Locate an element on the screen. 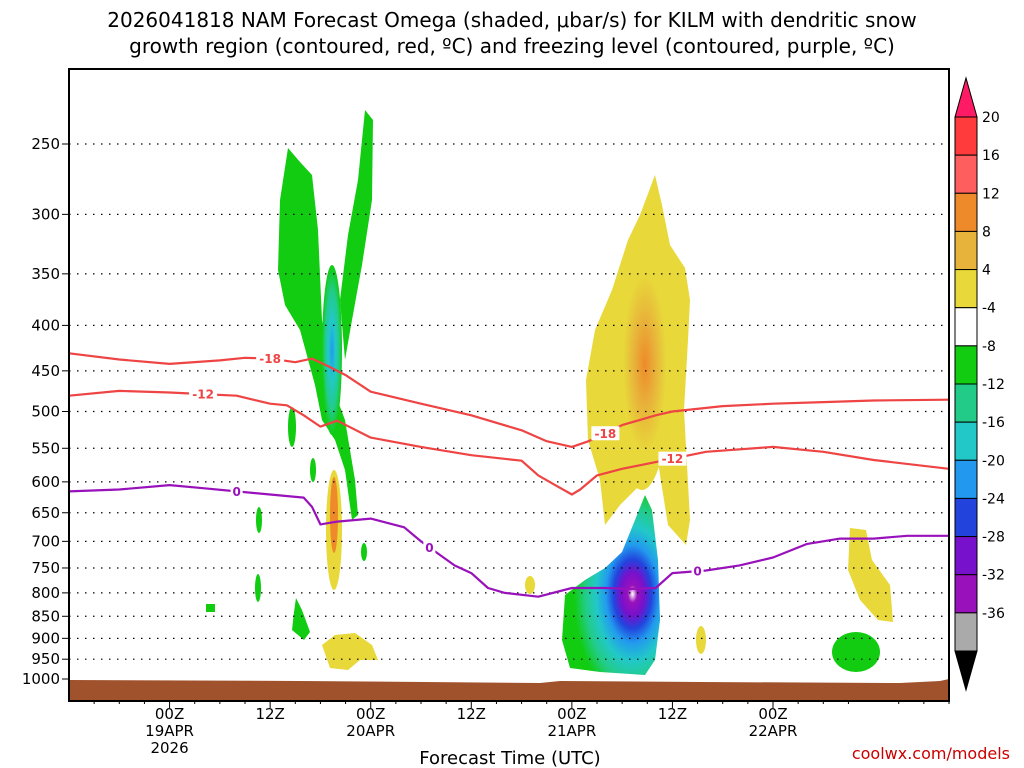 This screenshot has height=768, width=1024. colorbar-label-5: -4 is located at coordinates (989, 309).